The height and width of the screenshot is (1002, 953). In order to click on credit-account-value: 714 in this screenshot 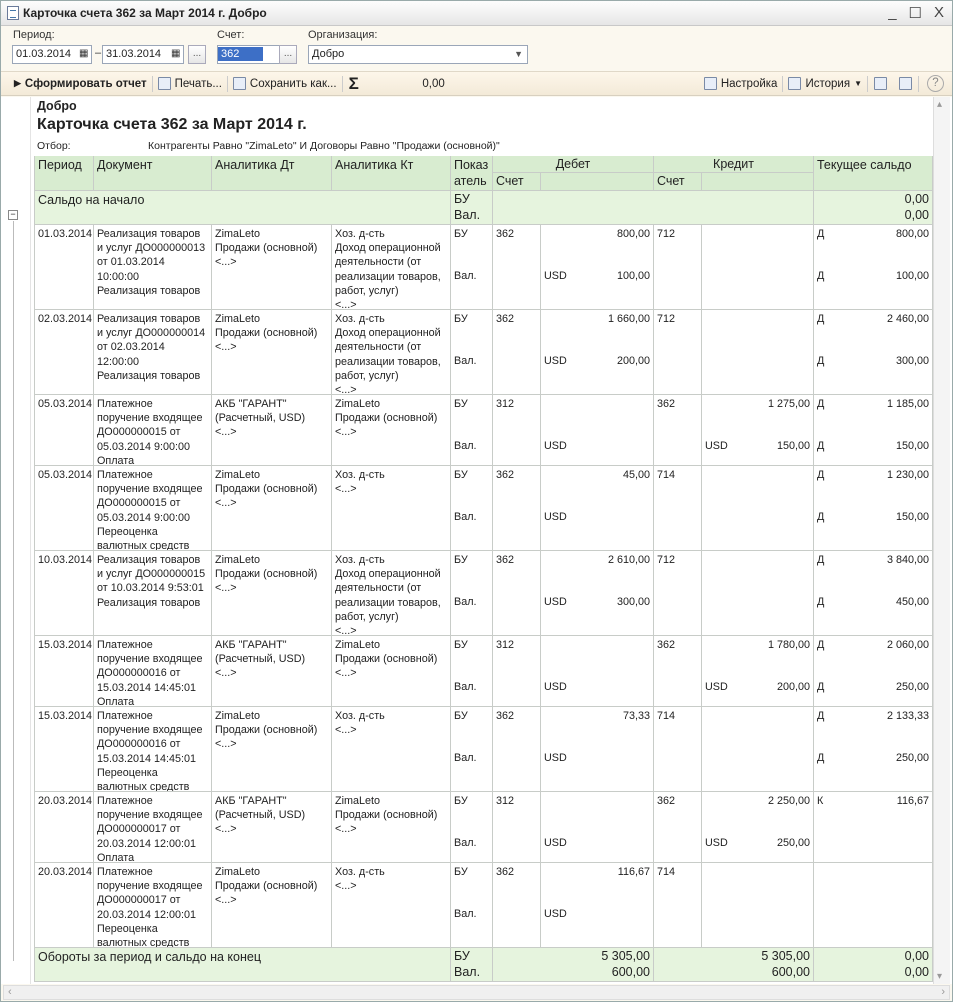, I will do `click(666, 475)`.